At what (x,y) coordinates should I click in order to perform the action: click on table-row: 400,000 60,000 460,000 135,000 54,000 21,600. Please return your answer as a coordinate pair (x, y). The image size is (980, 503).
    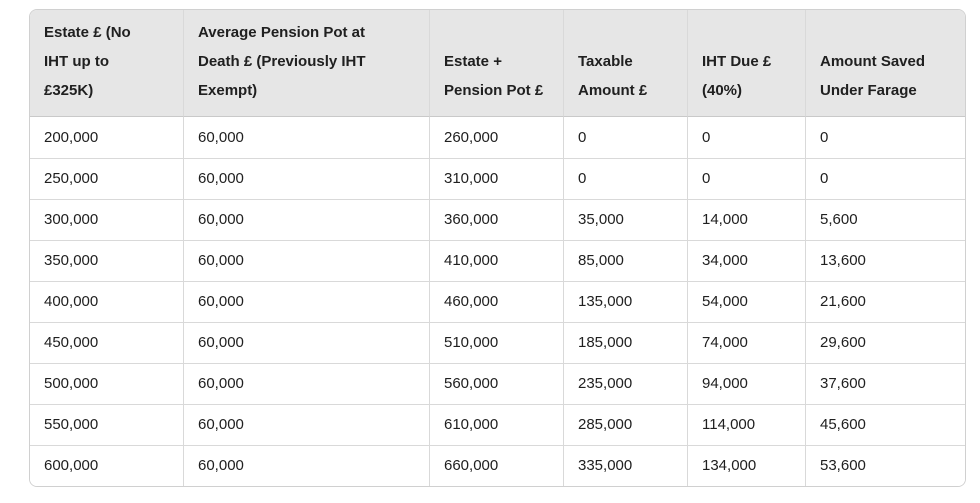
    Looking at the image, I should click on (497, 301).